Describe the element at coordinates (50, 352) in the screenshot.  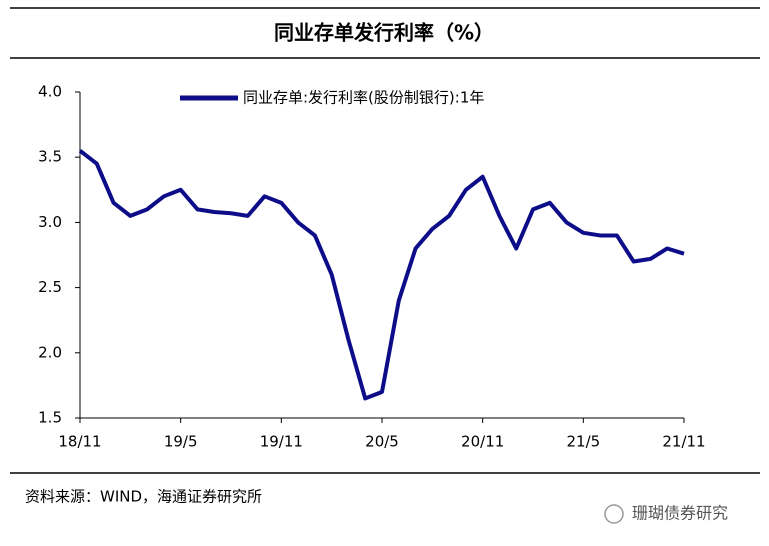
I see `y-tick-label: 2.0` at that location.